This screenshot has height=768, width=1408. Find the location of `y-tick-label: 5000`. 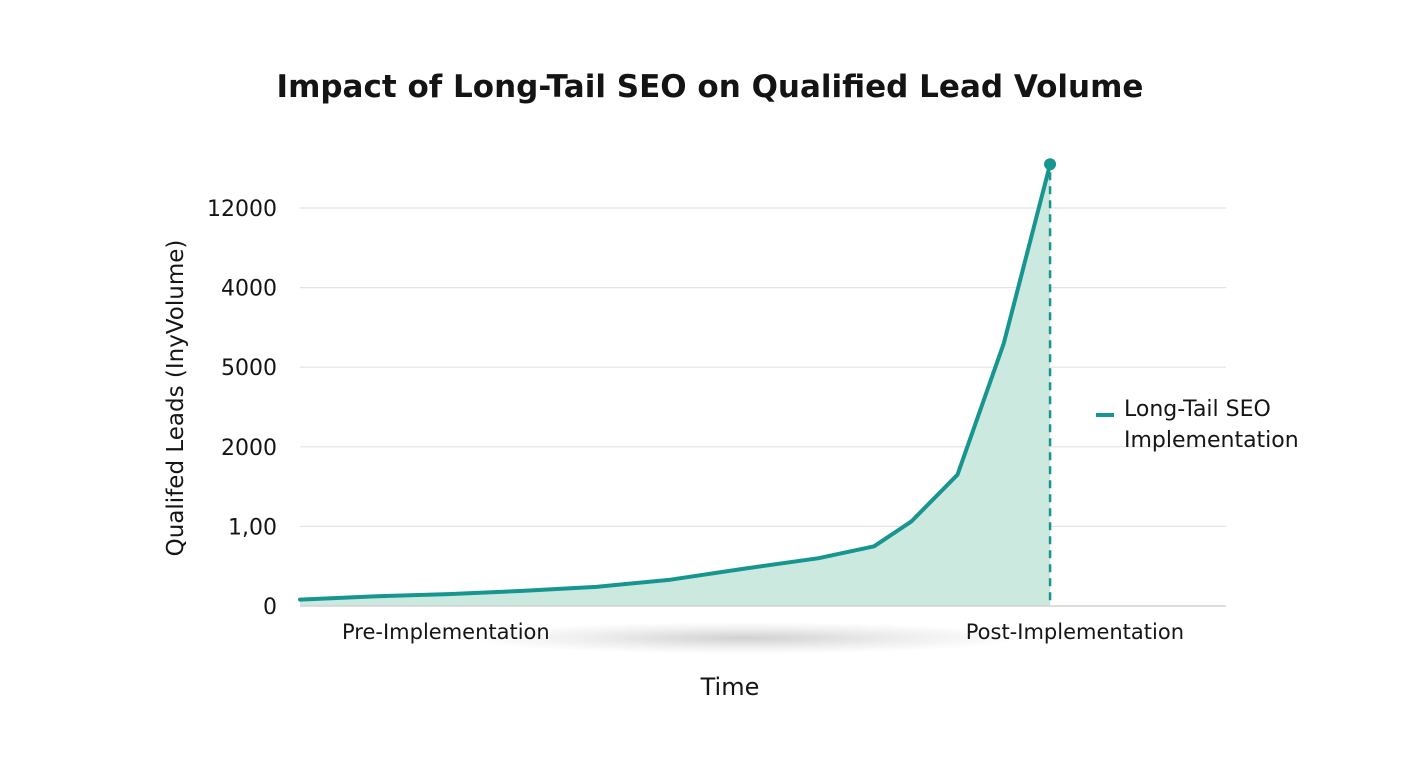

y-tick-label: 5000 is located at coordinates (249, 368).